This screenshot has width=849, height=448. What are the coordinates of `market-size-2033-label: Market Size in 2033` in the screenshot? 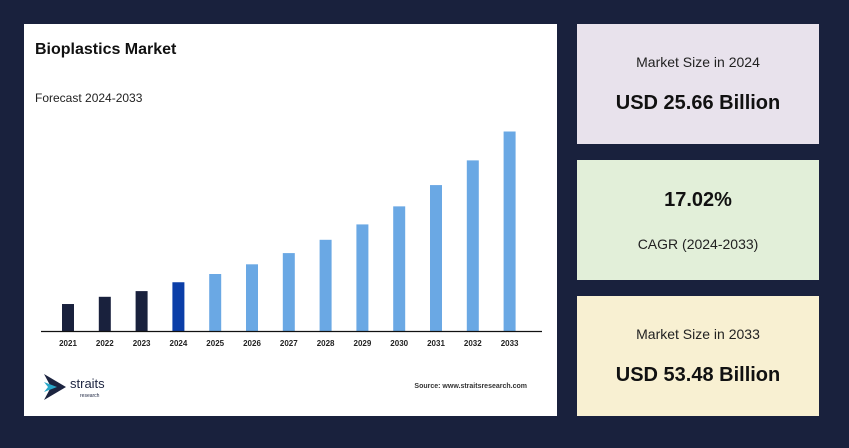 It's located at (698, 333).